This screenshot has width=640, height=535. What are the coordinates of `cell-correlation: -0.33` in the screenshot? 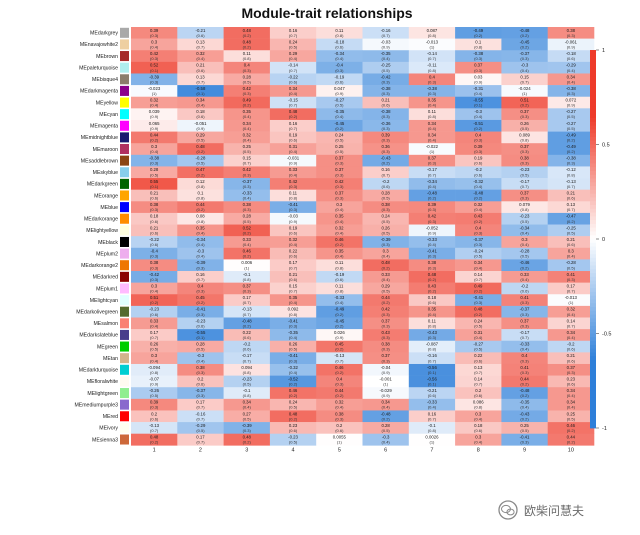 It's located at (339, 297).